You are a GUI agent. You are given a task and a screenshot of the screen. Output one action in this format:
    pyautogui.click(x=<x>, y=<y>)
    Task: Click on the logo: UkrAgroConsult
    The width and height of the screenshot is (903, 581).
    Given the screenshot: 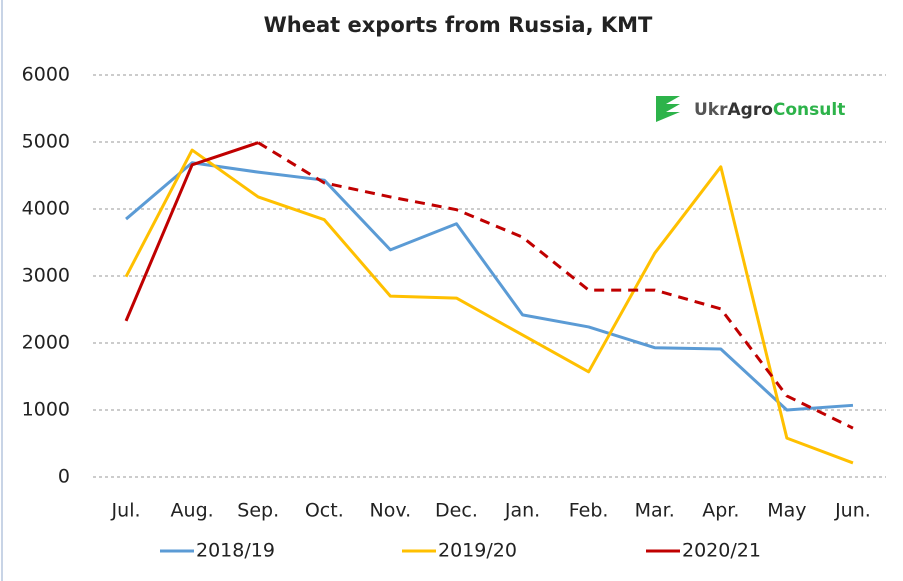 What is the action you would take?
    pyautogui.click(x=750, y=109)
    